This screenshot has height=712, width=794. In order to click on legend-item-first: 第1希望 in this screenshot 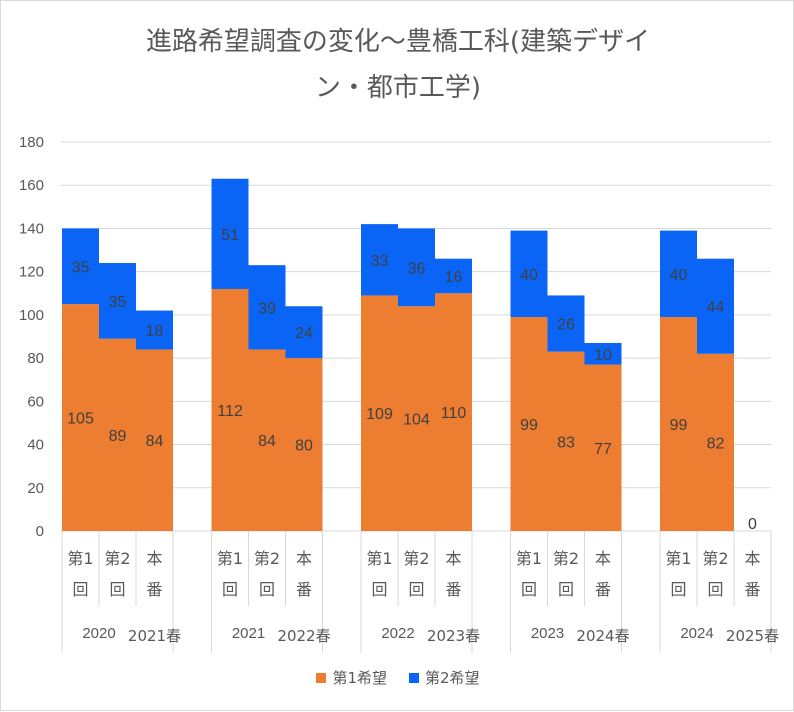, I will do `click(351, 677)`.